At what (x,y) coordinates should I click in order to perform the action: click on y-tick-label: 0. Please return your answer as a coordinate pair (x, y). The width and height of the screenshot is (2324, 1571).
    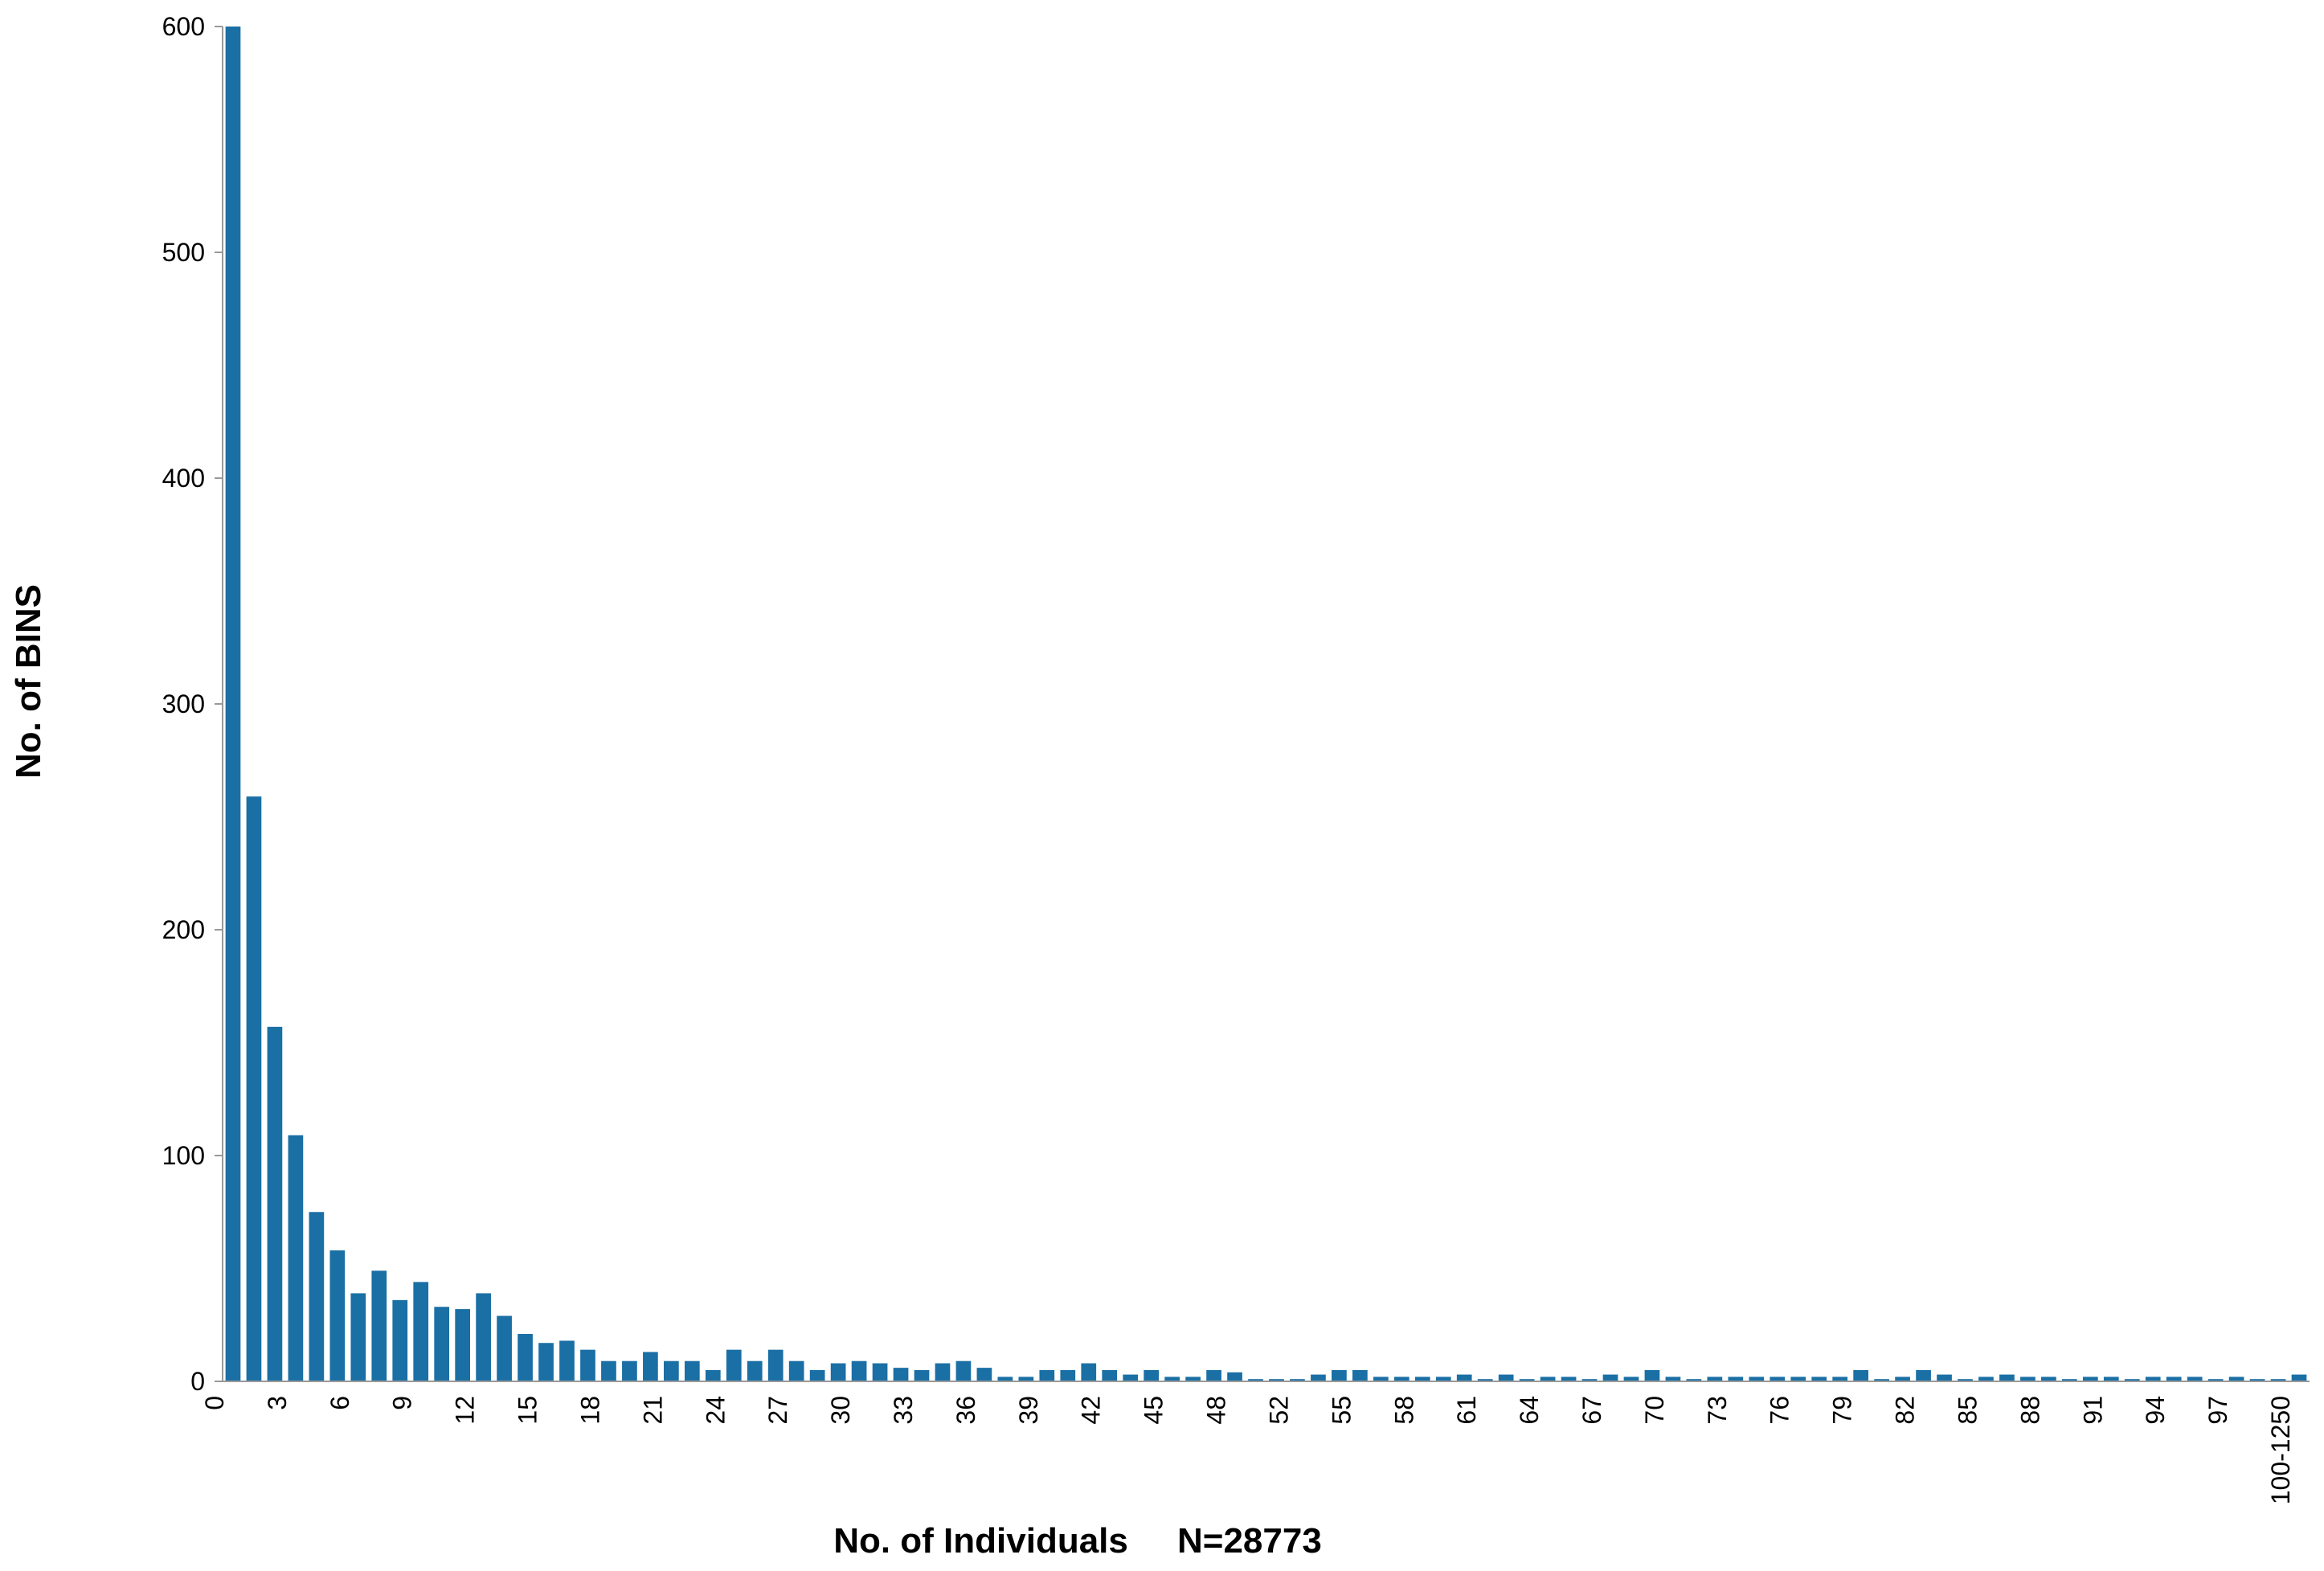
    Looking at the image, I should click on (198, 1381).